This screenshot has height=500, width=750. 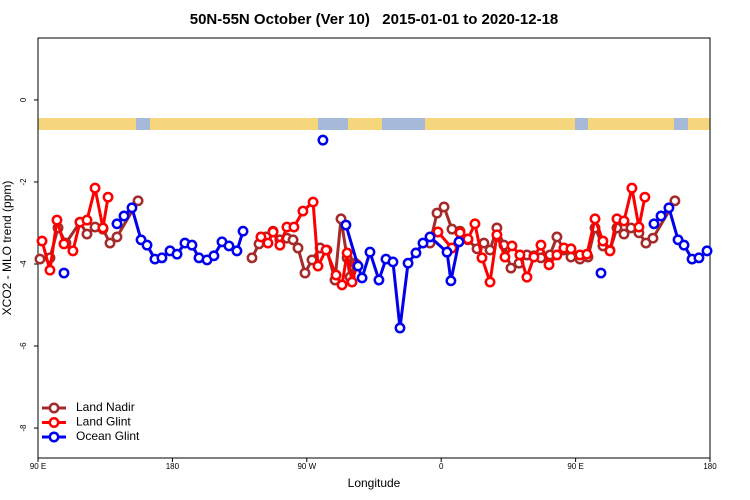 I want to click on y-axis-label: XCO2 - MLO trend (ppm), so click(x=7, y=248).